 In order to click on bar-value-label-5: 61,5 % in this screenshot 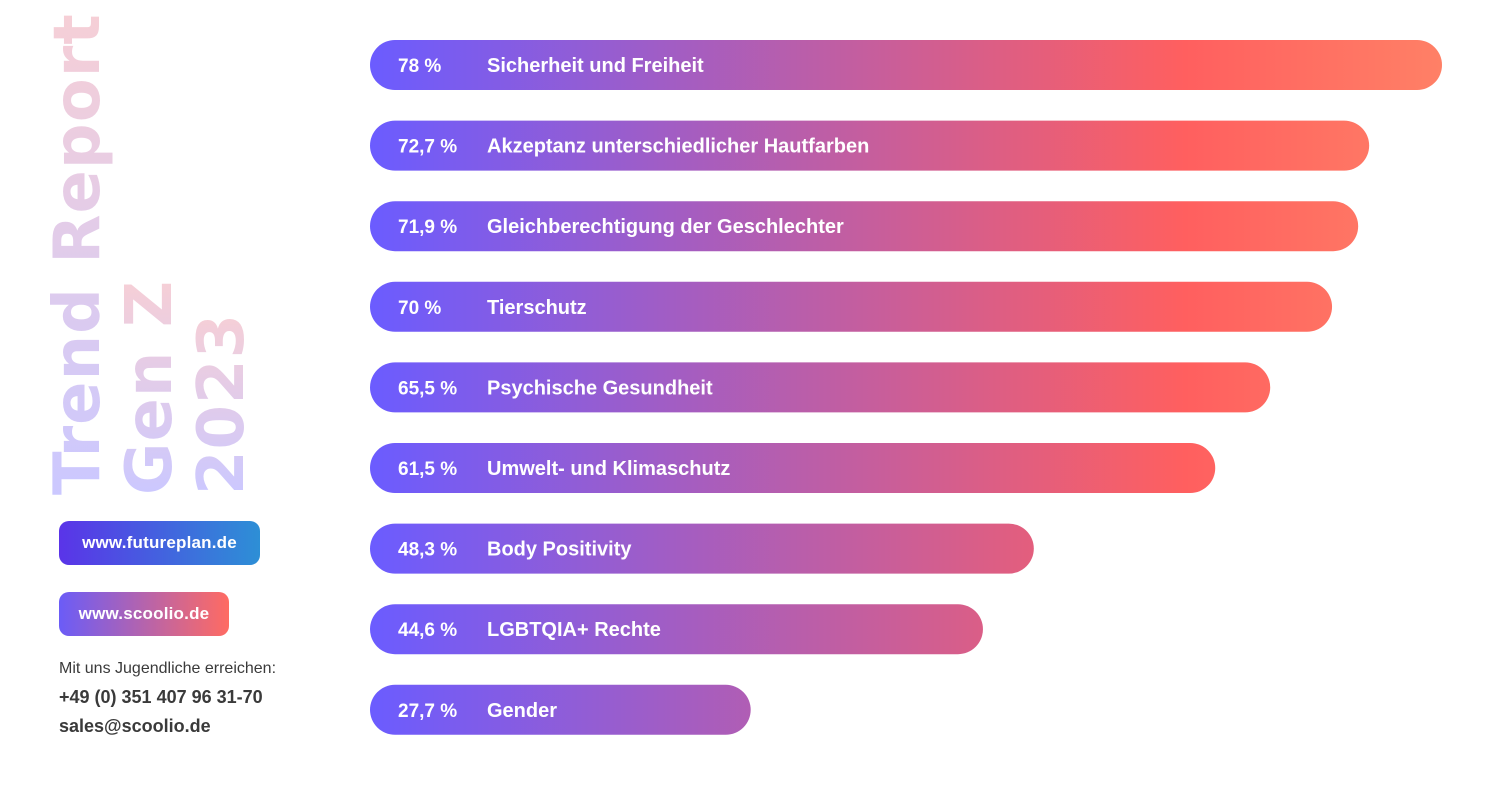, I will do `click(427, 469)`.